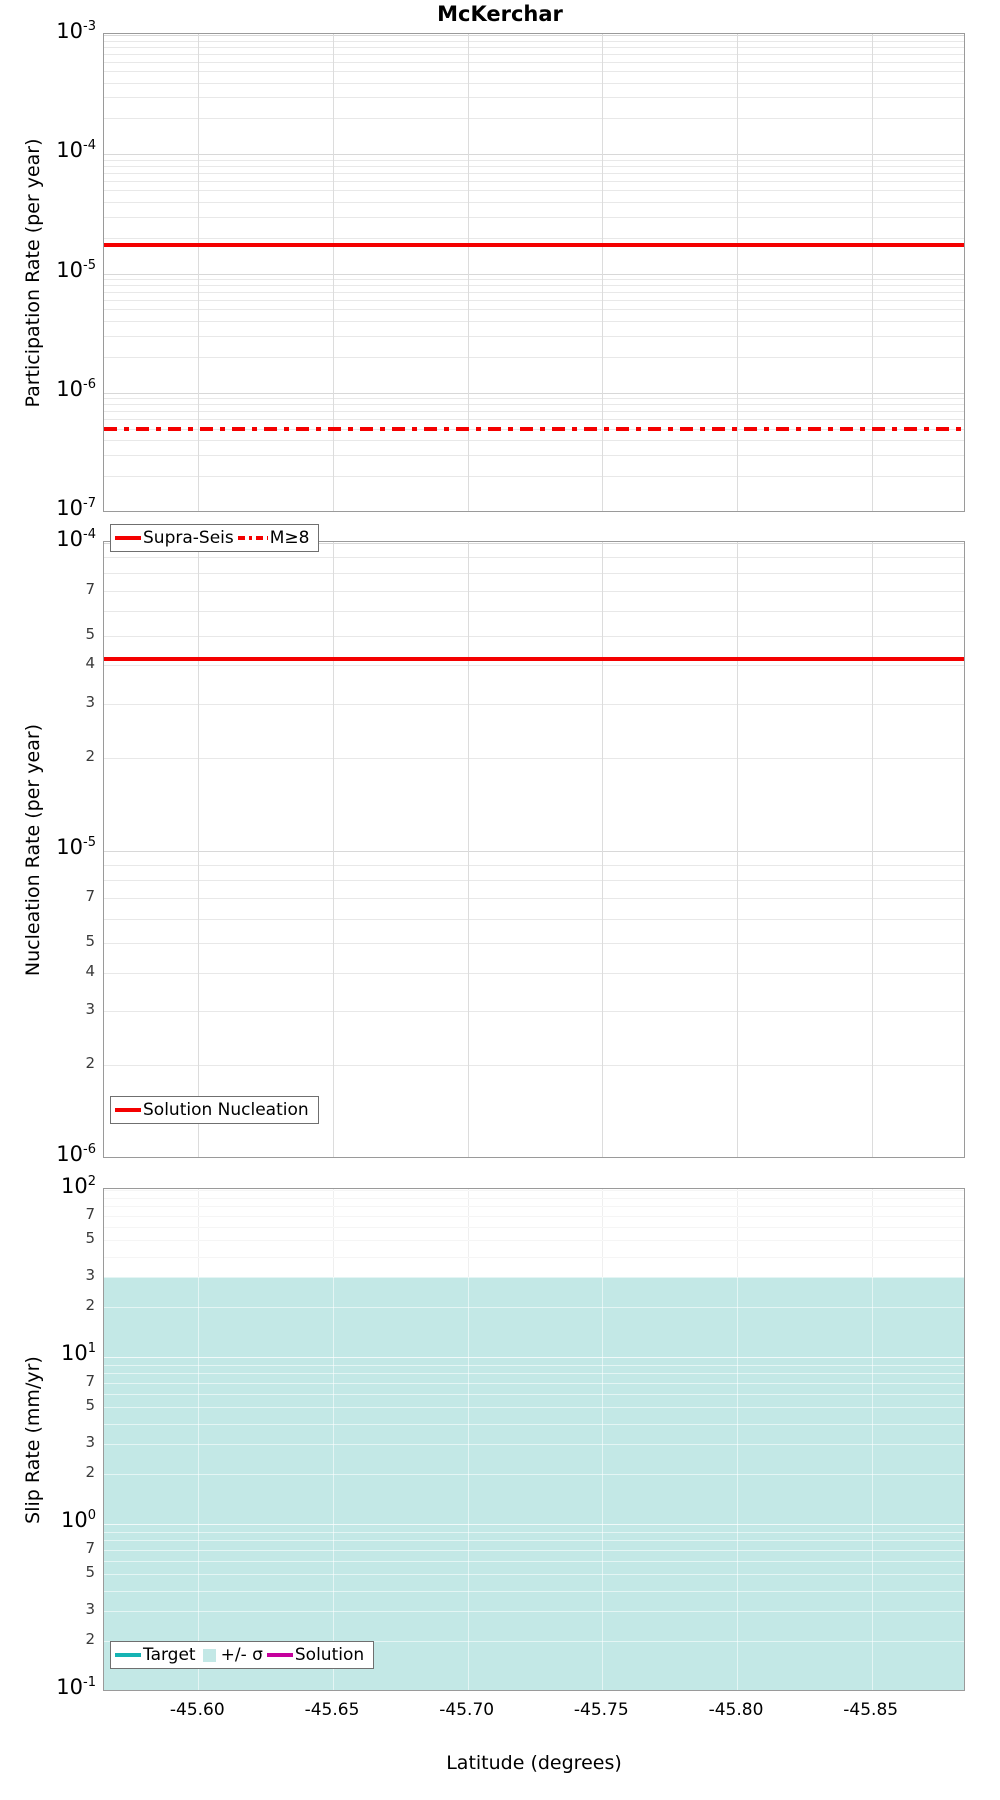 The width and height of the screenshot is (1000, 1800). I want to click on legend-panel-1: Supra-Seis M≥8, so click(215, 538).